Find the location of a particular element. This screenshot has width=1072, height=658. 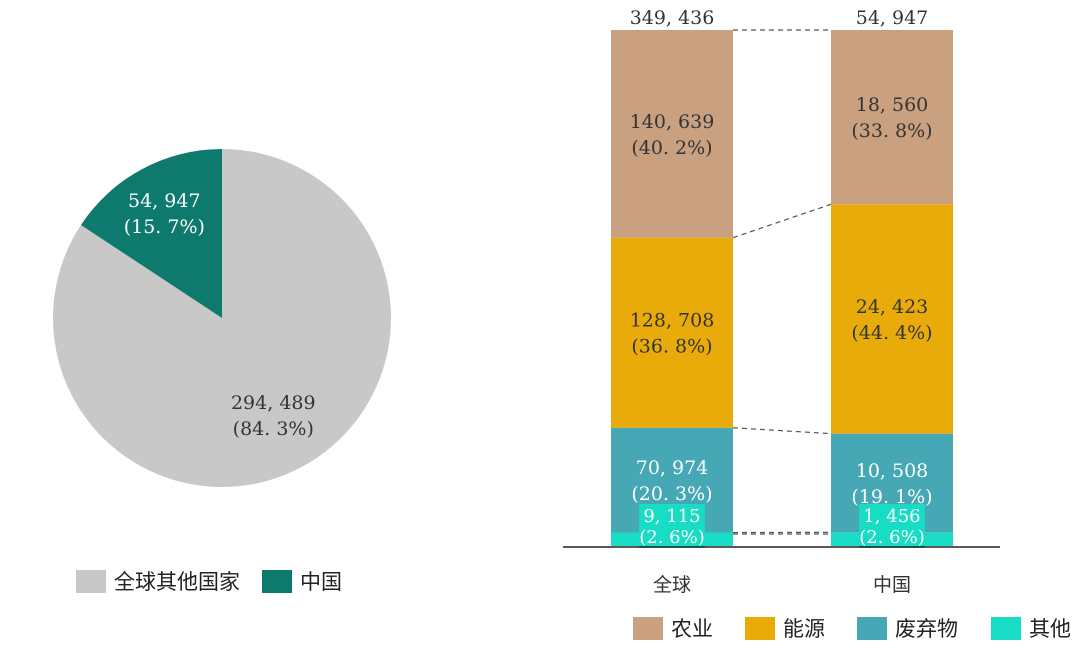

x-tick-label: 中国 is located at coordinates (892, 585).